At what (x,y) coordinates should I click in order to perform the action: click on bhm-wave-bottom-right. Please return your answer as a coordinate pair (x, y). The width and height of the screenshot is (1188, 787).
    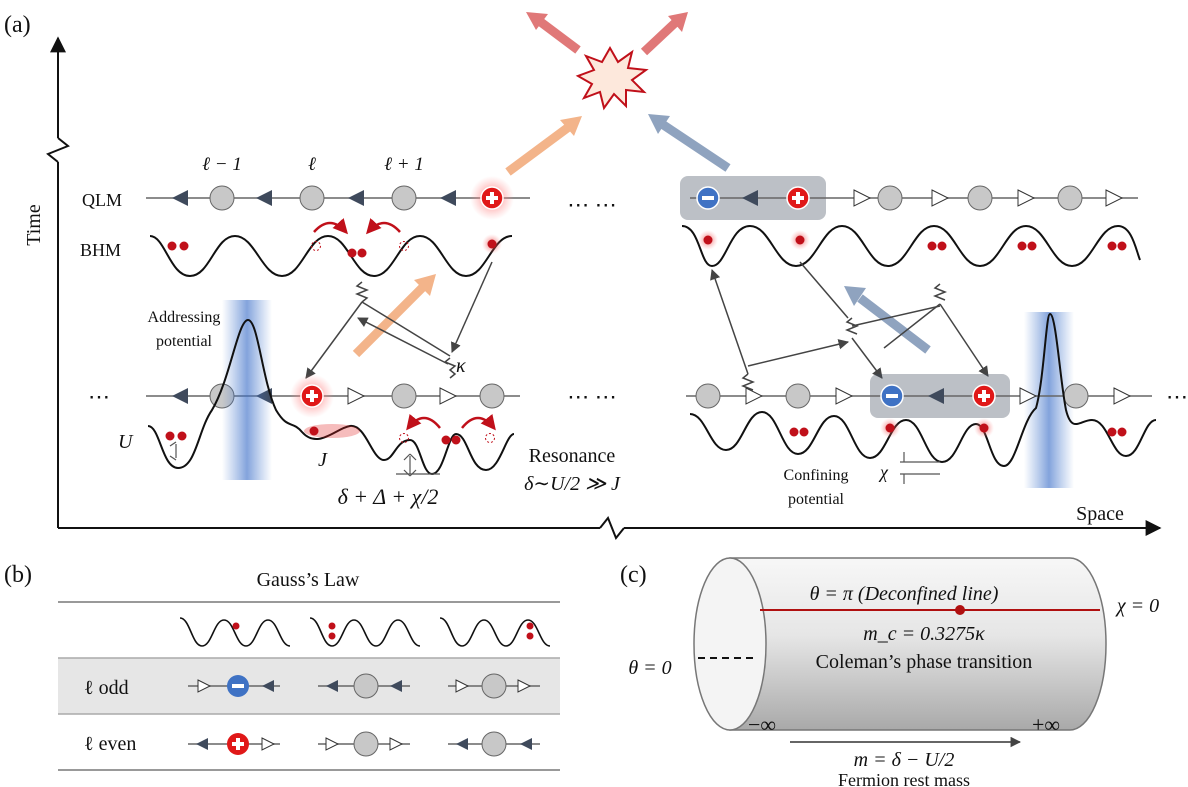
    Looking at the image, I should click on (923, 390).